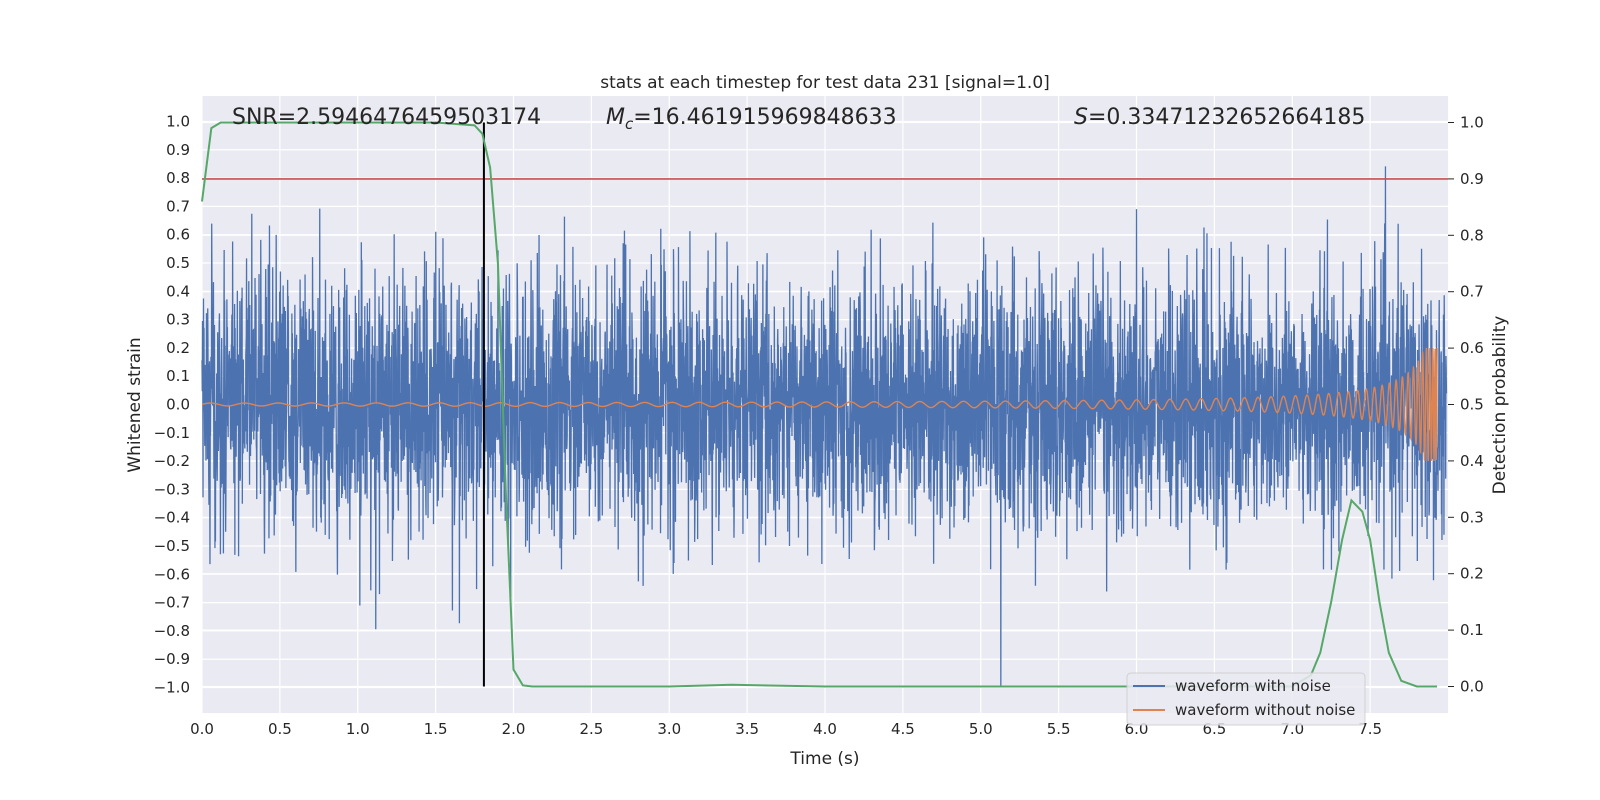  What do you see at coordinates (178, 320) in the screenshot?
I see `y-tick-label: 0.3` at bounding box center [178, 320].